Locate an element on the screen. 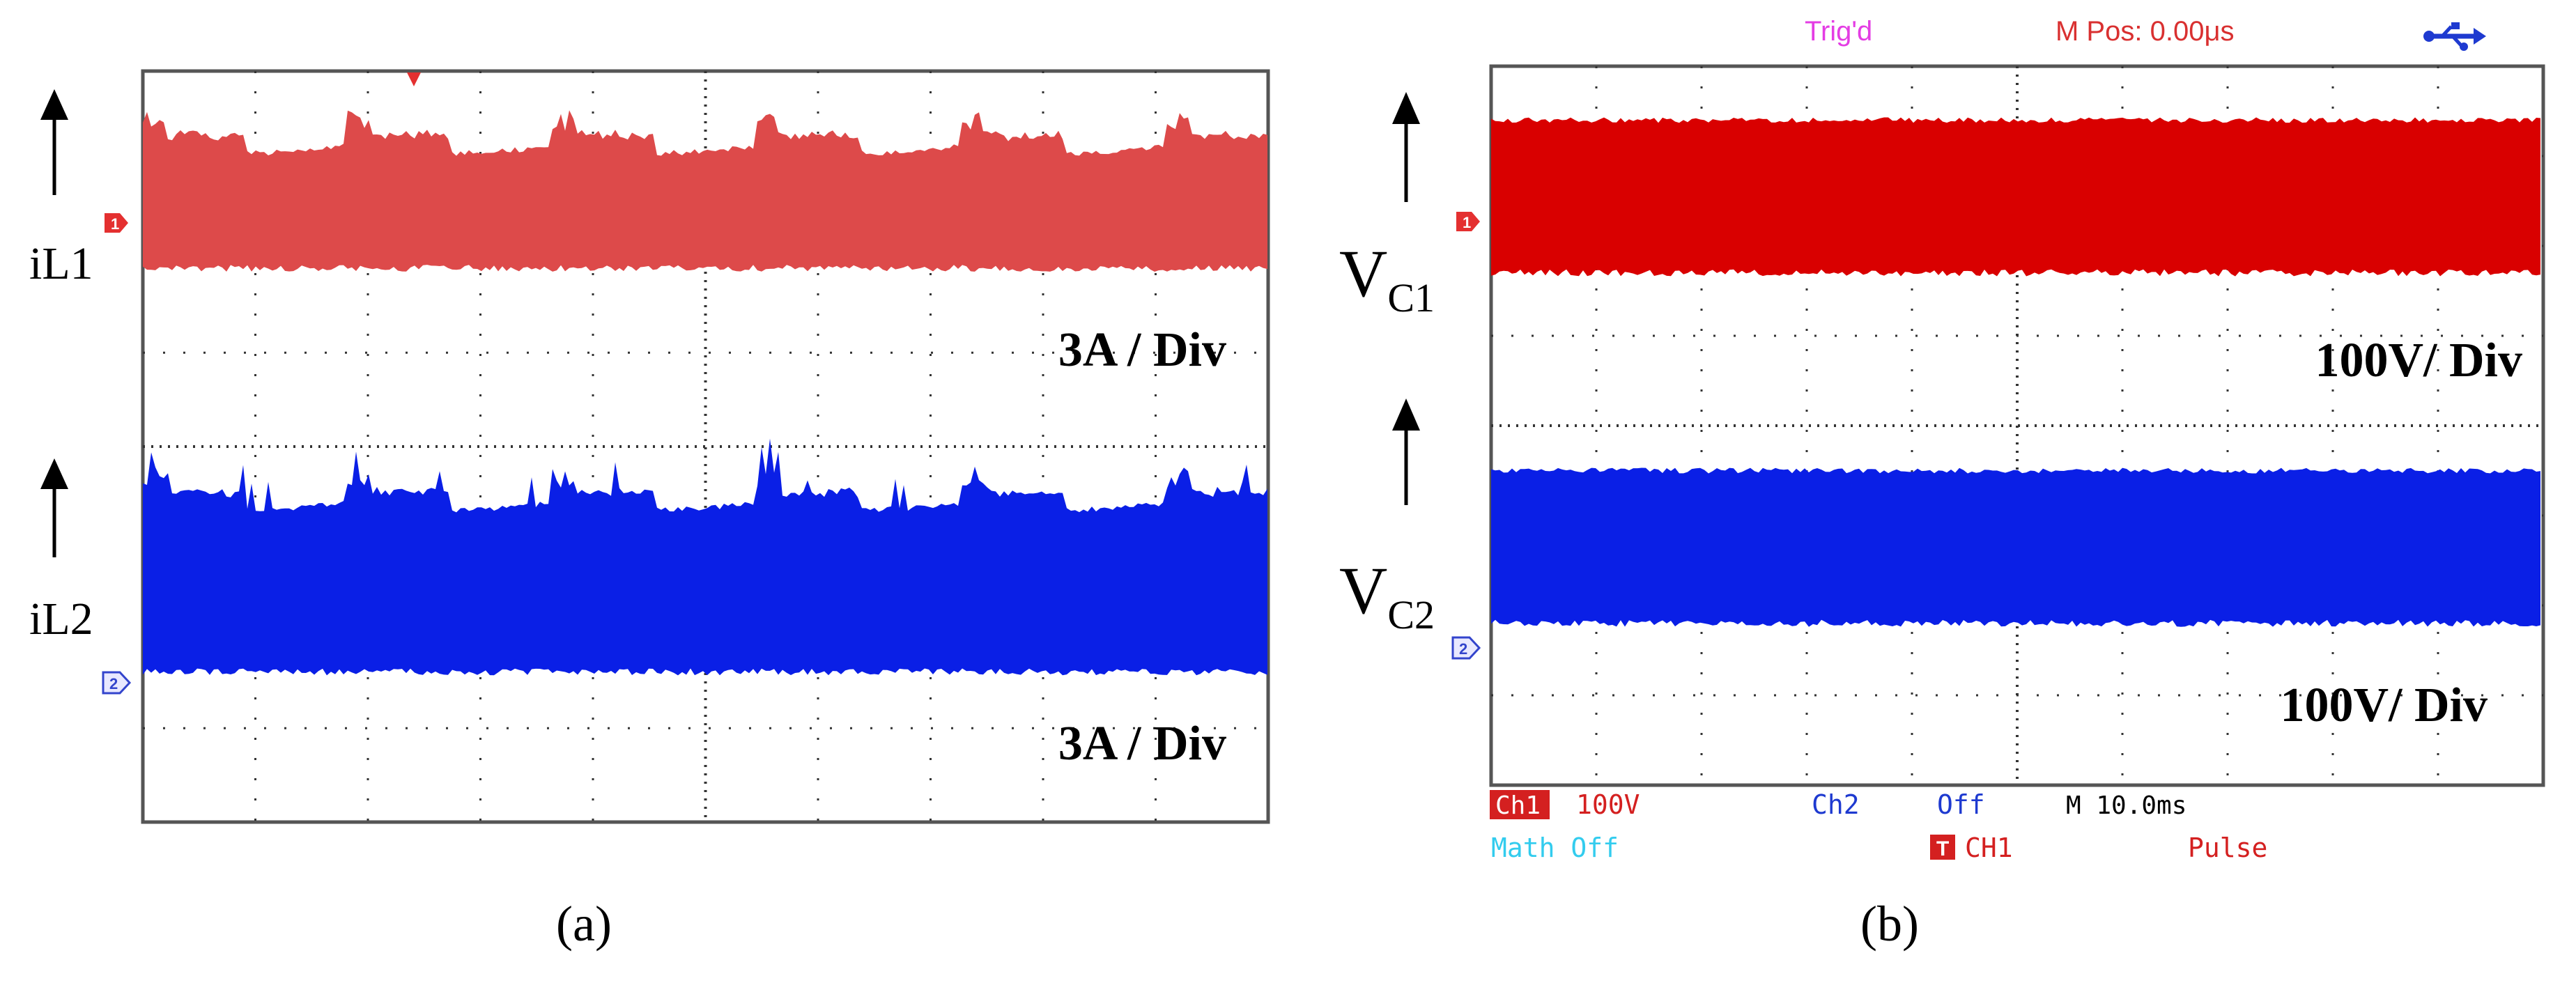 The image size is (2576, 983). panel-b-mpos: M Pos: 0.00μs is located at coordinates (2145, 31).